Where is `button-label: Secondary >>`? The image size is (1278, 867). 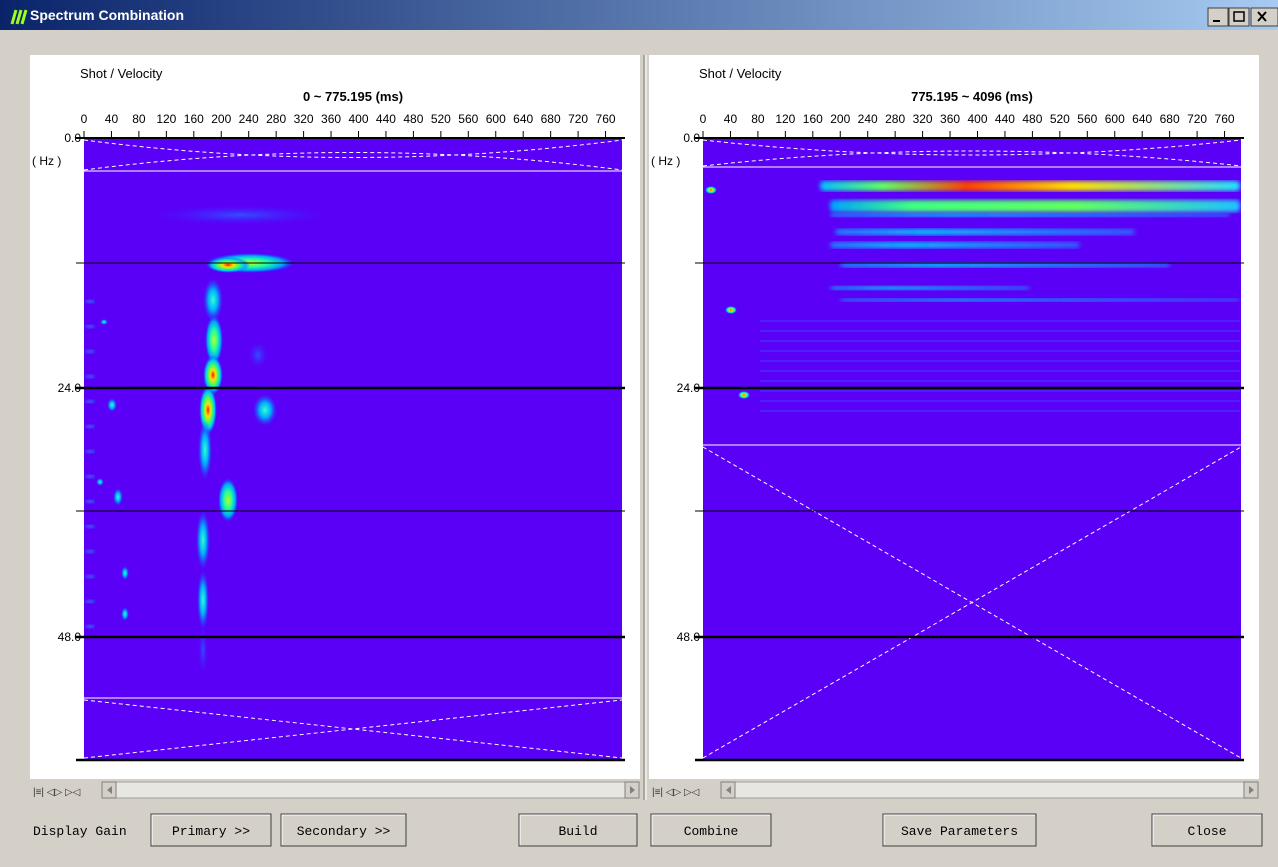 button-label: Secondary >> is located at coordinates (344, 831).